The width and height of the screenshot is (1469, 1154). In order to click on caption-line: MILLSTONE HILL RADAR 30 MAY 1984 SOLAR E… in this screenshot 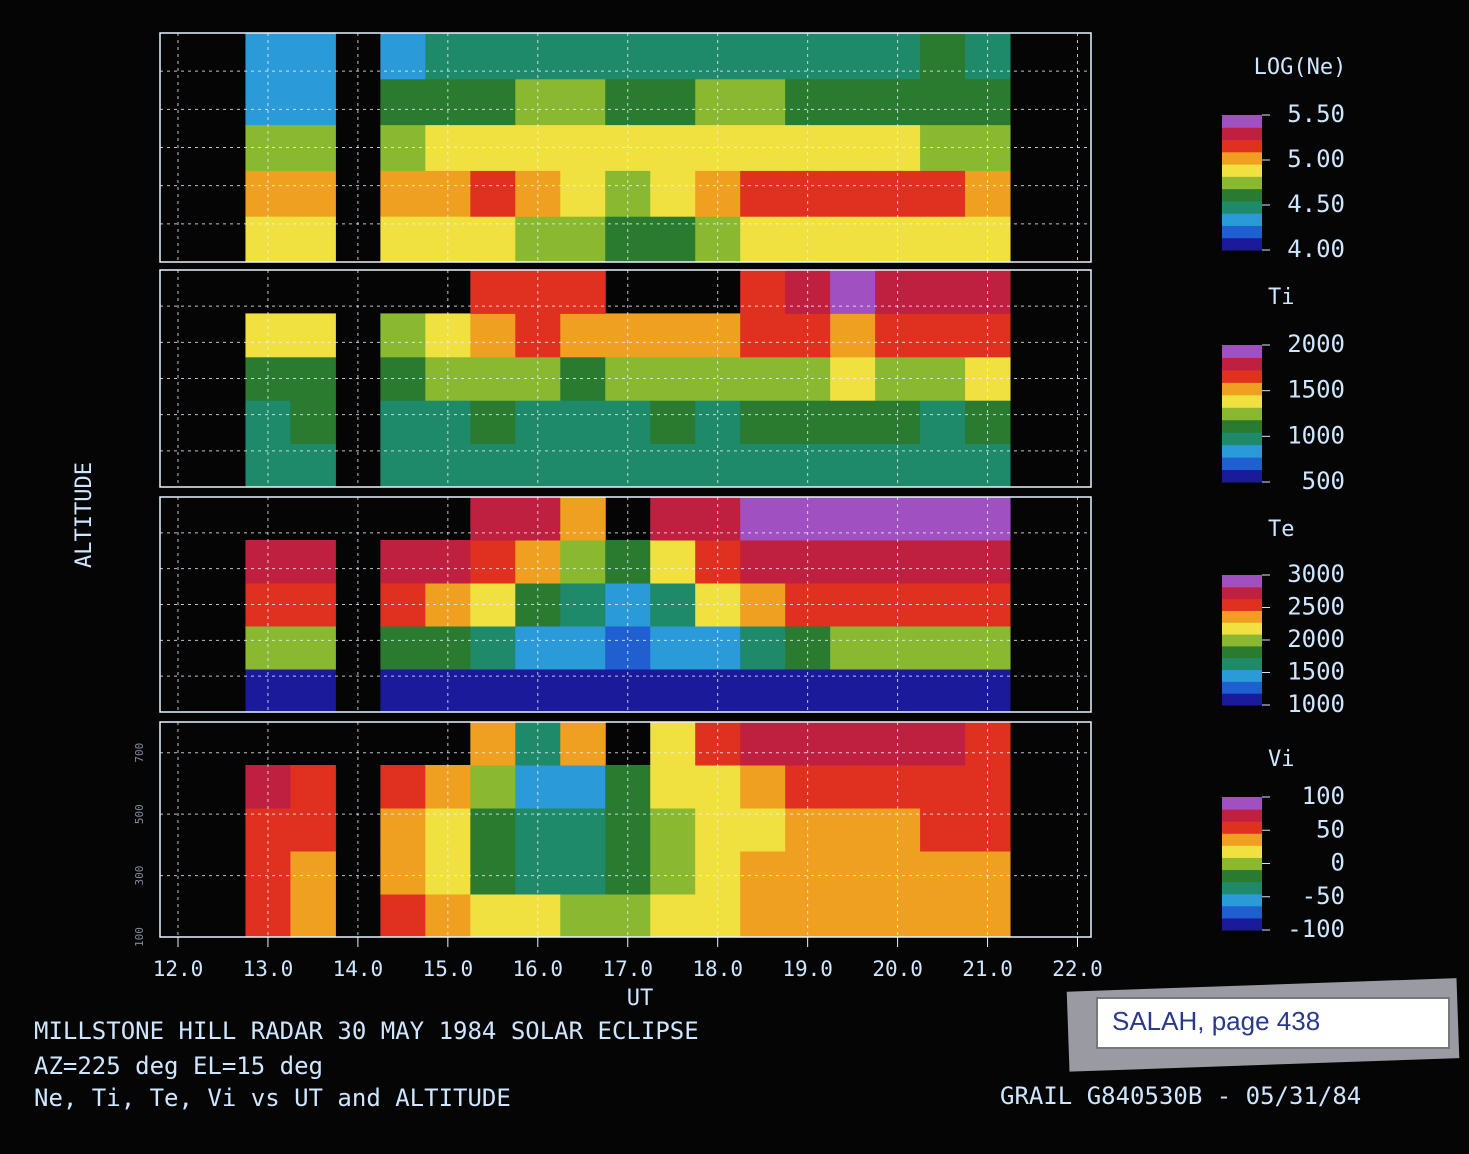, I will do `click(366, 1031)`.